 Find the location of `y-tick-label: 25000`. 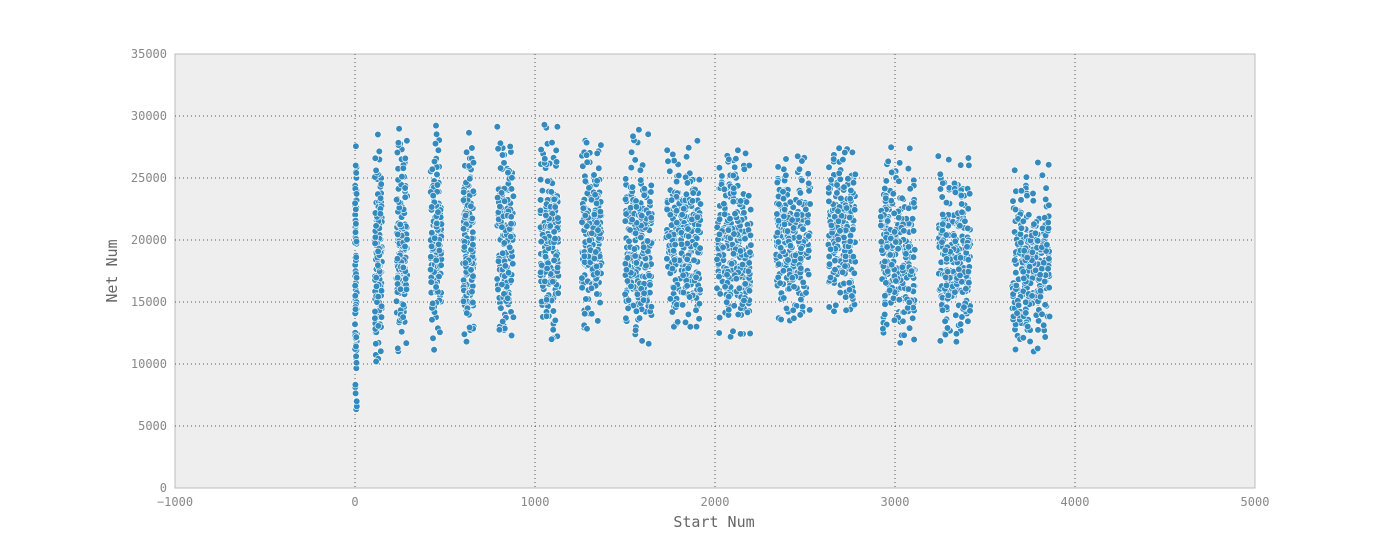

y-tick-label: 25000 is located at coordinates (149, 178).